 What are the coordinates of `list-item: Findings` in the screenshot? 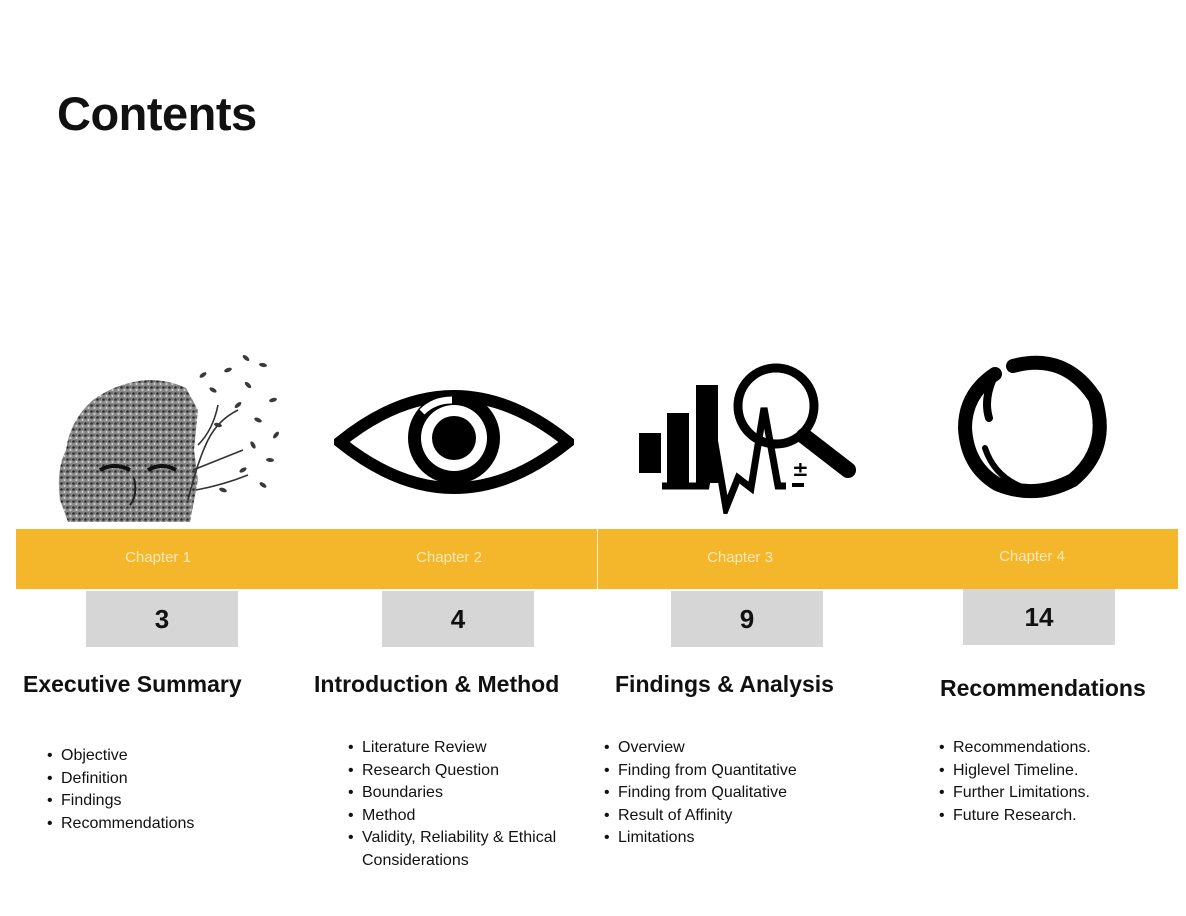 It's located at (169, 801).